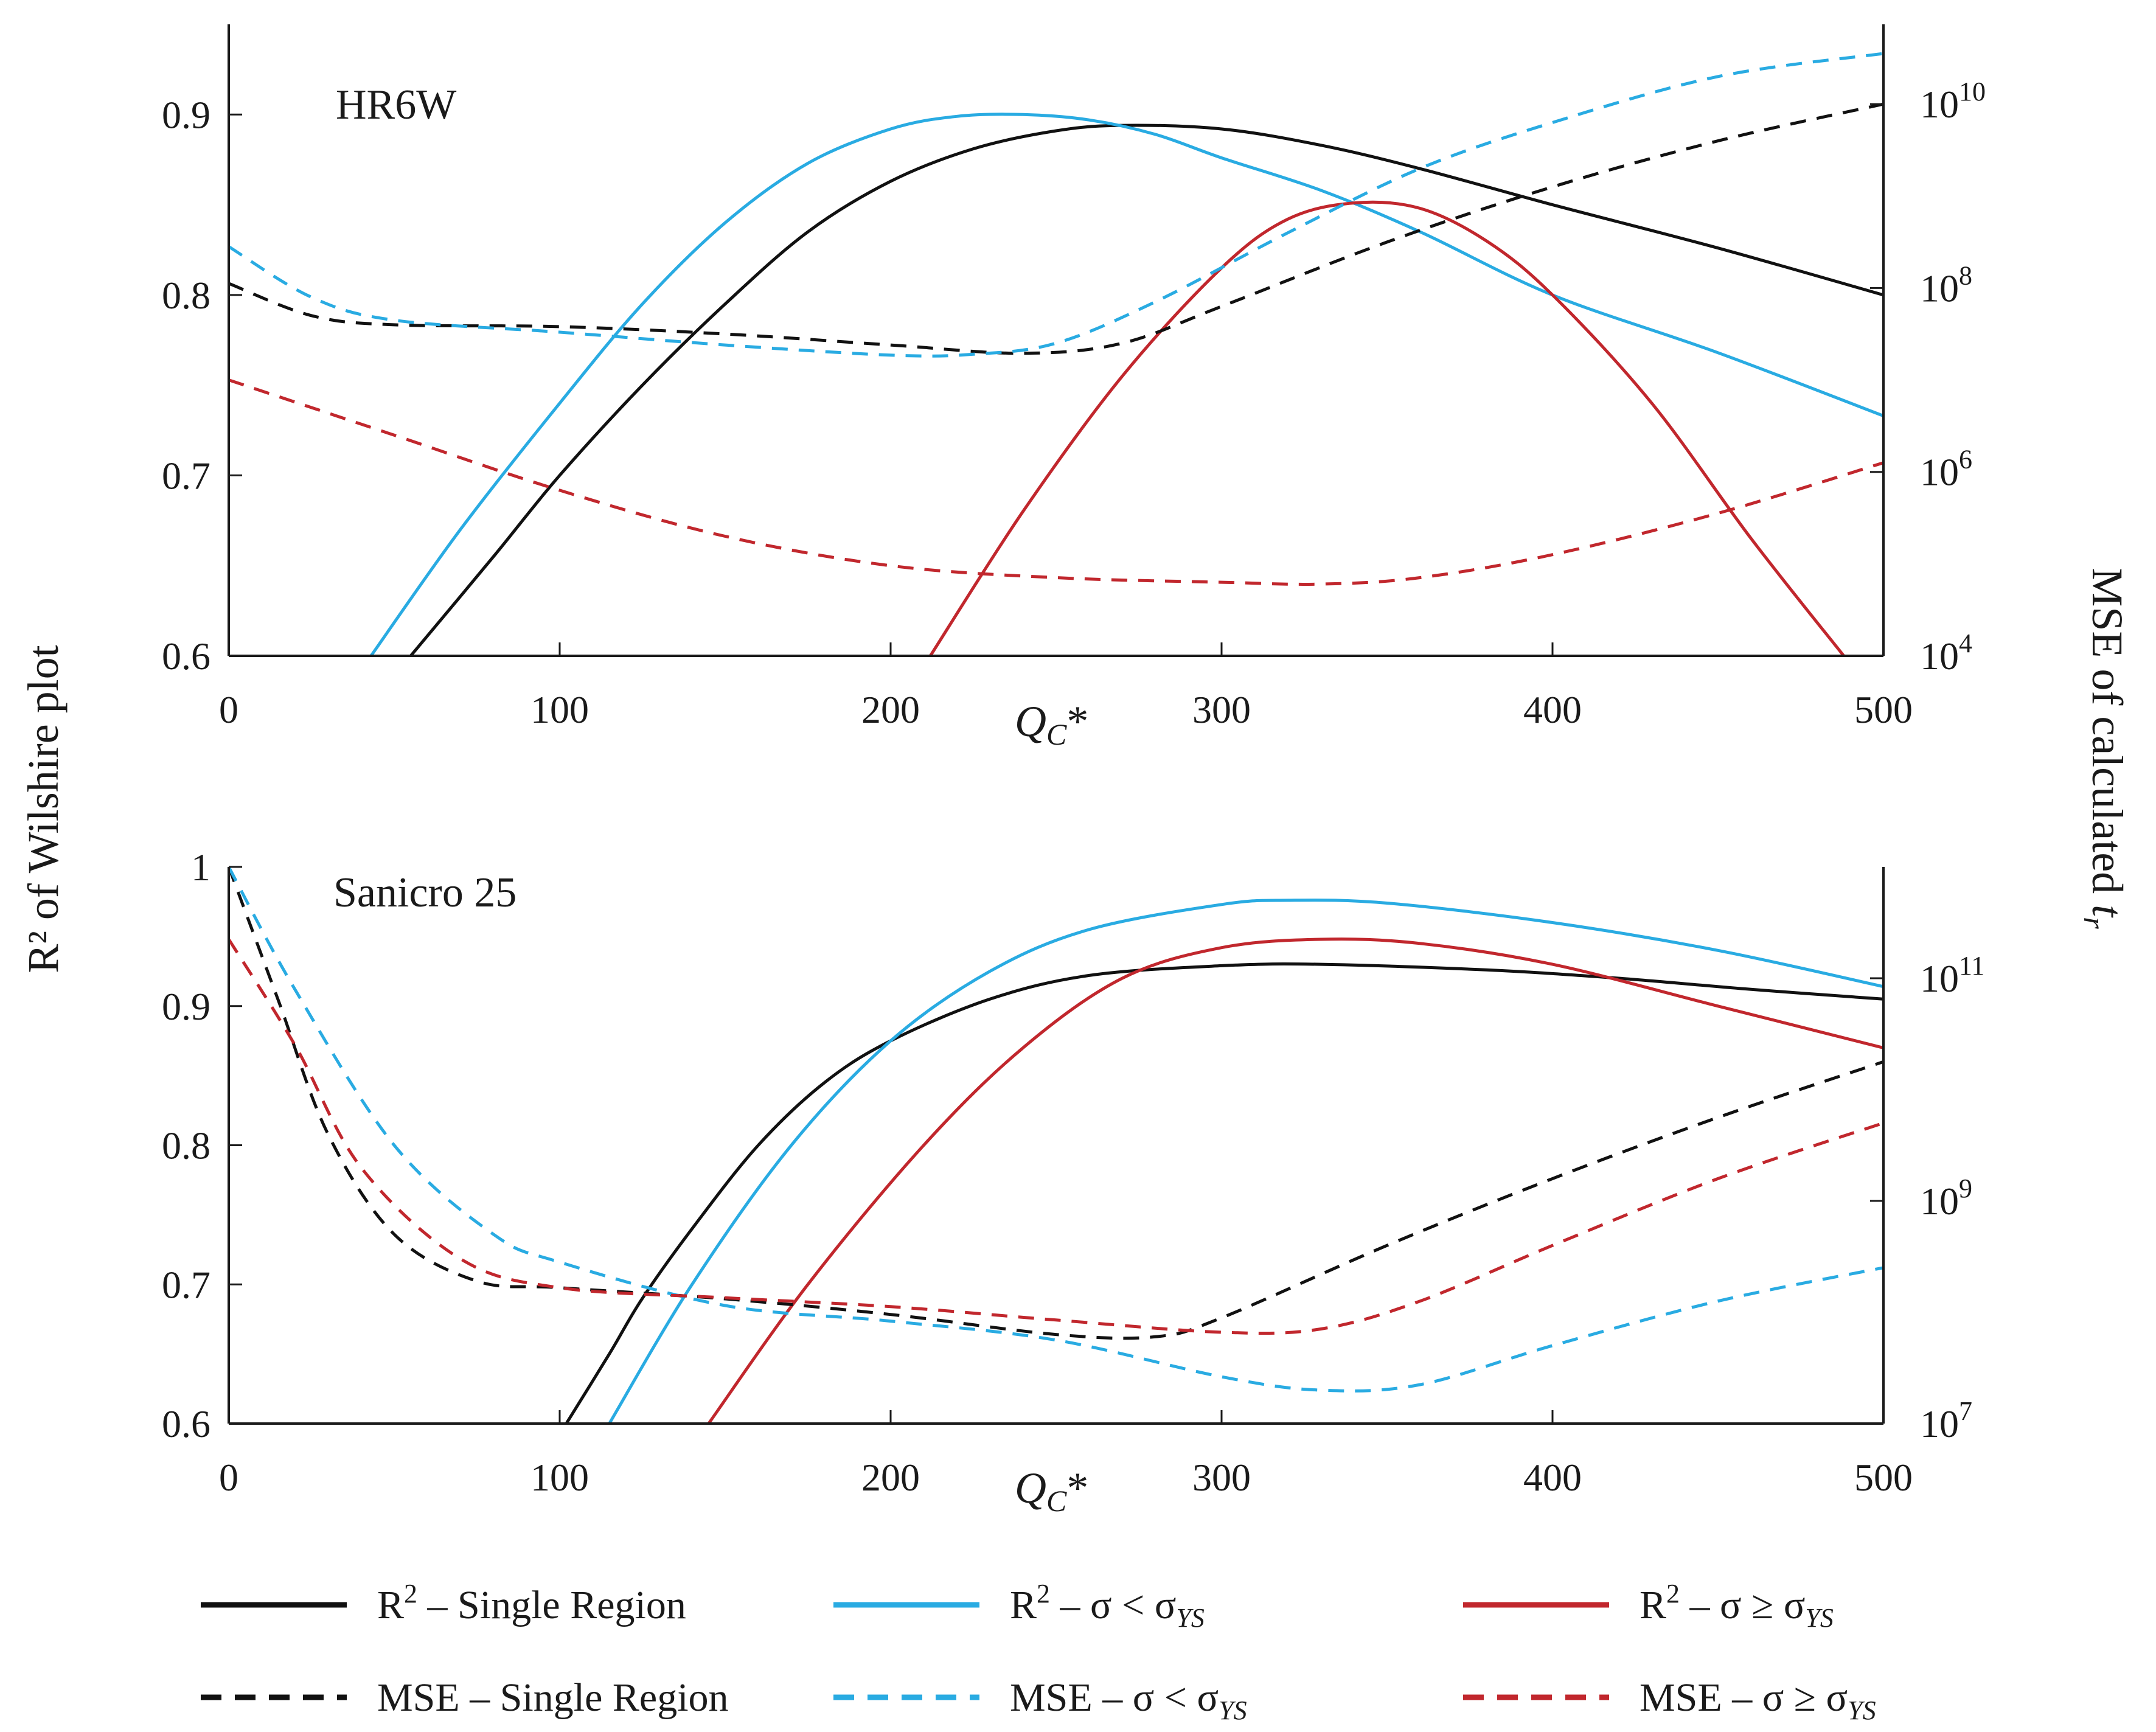 This screenshot has width=2156, height=1732. I want to click on hr6w-left-y-tick-label: 0.8, so click(186, 295).